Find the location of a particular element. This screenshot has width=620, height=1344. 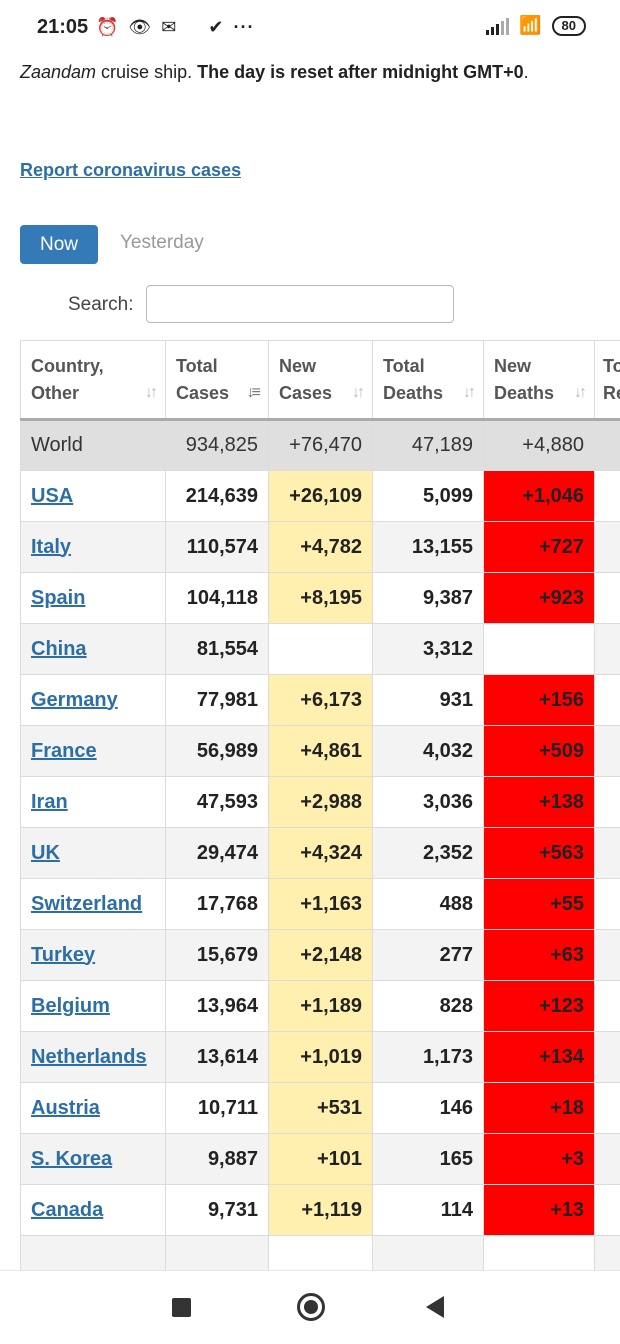

total-deaths-cell: 3,036 is located at coordinates (428, 802).